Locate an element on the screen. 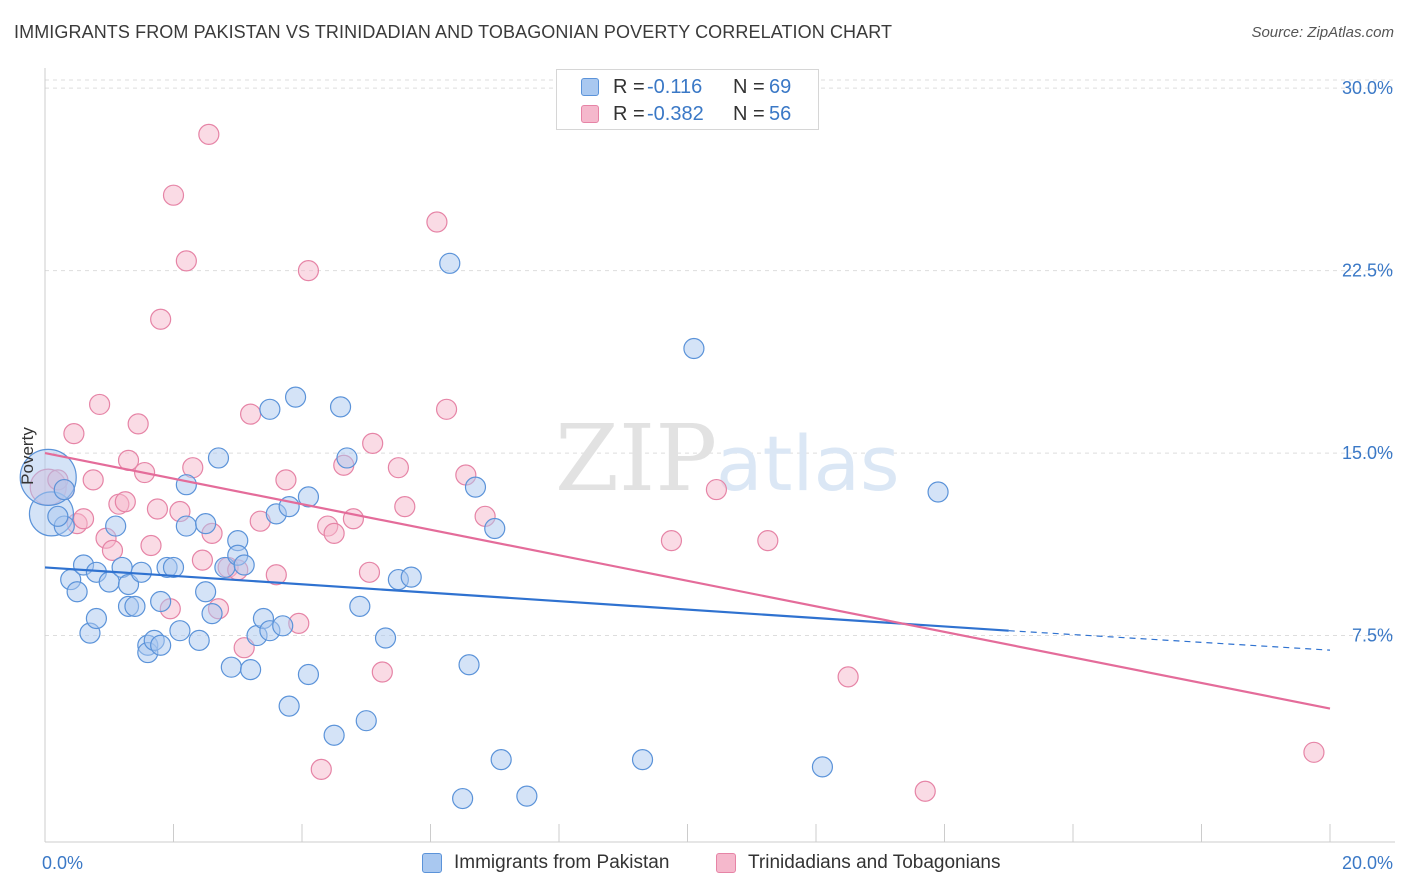 Image resolution: width=1406 pixels, height=892 pixels. legend-label: Trinidadians and Tobagonians is located at coordinates (874, 862).